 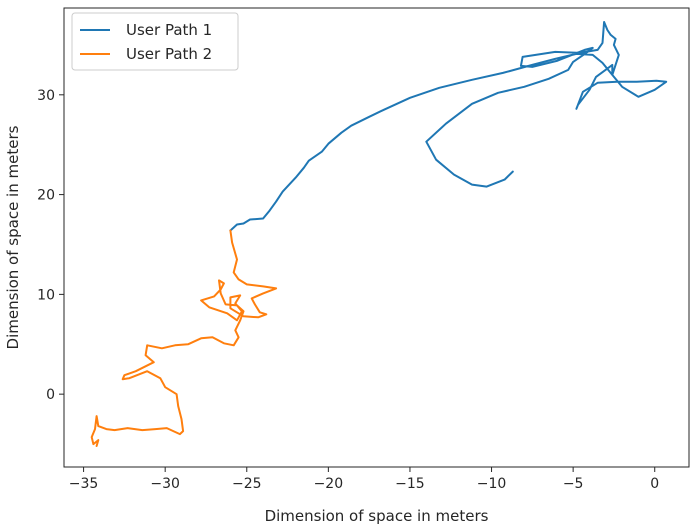 I want to click on legend-box, so click(x=155, y=41).